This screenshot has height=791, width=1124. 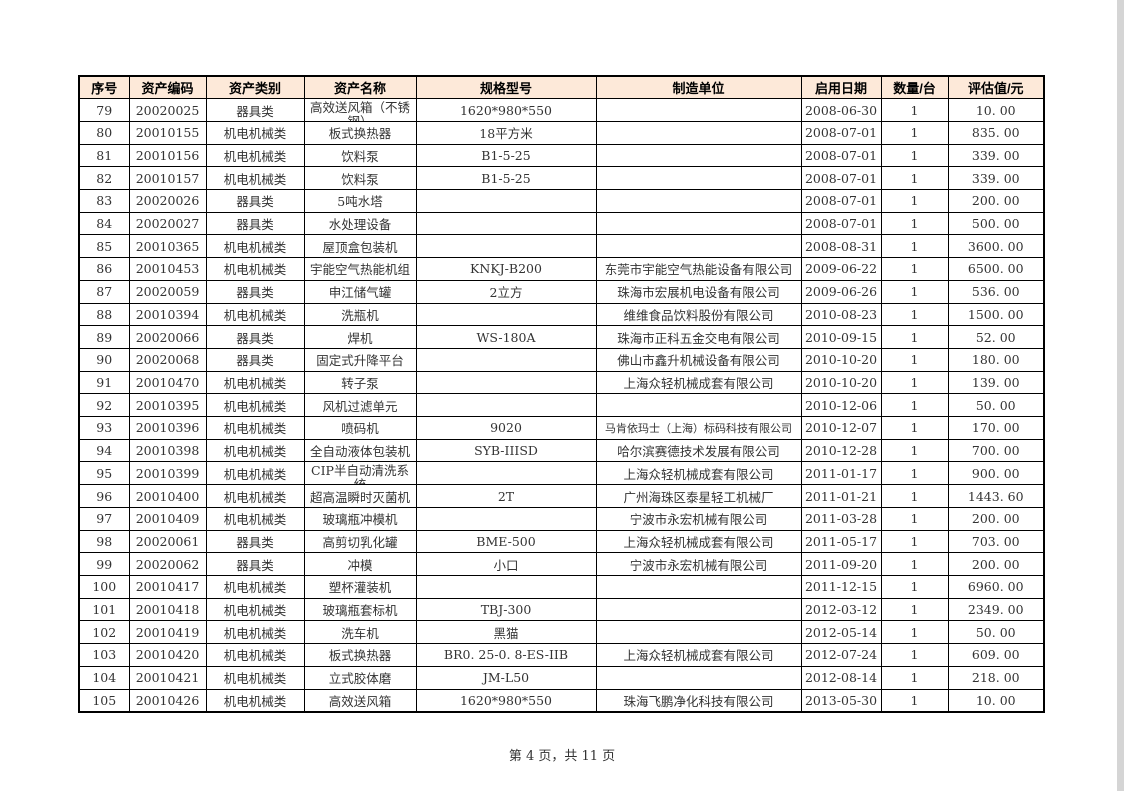 I want to click on table-cell: 2010-08-23, so click(x=841, y=314).